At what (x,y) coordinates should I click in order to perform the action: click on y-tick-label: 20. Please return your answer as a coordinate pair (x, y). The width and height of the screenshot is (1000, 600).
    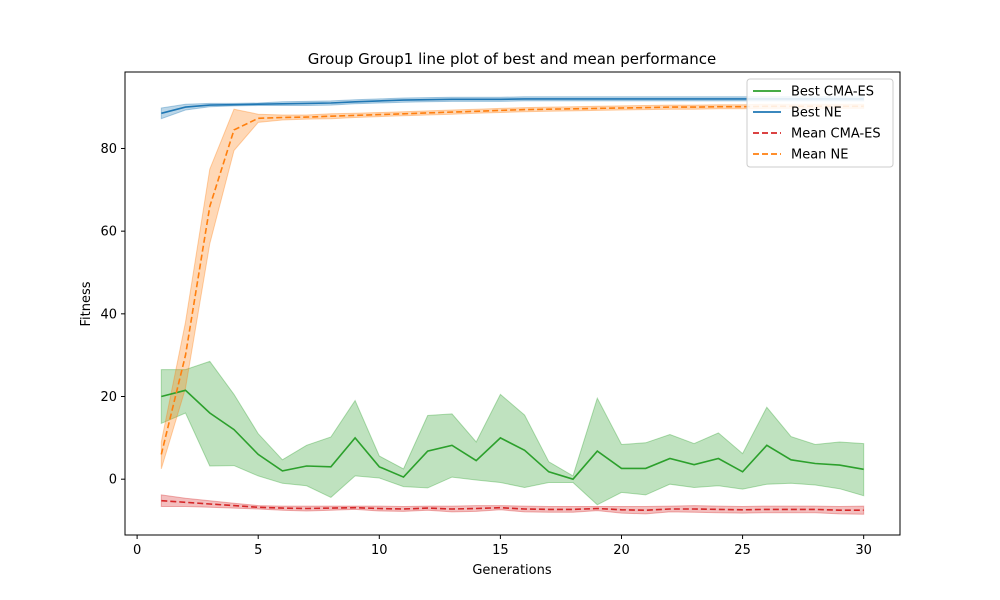
    Looking at the image, I should click on (108, 397).